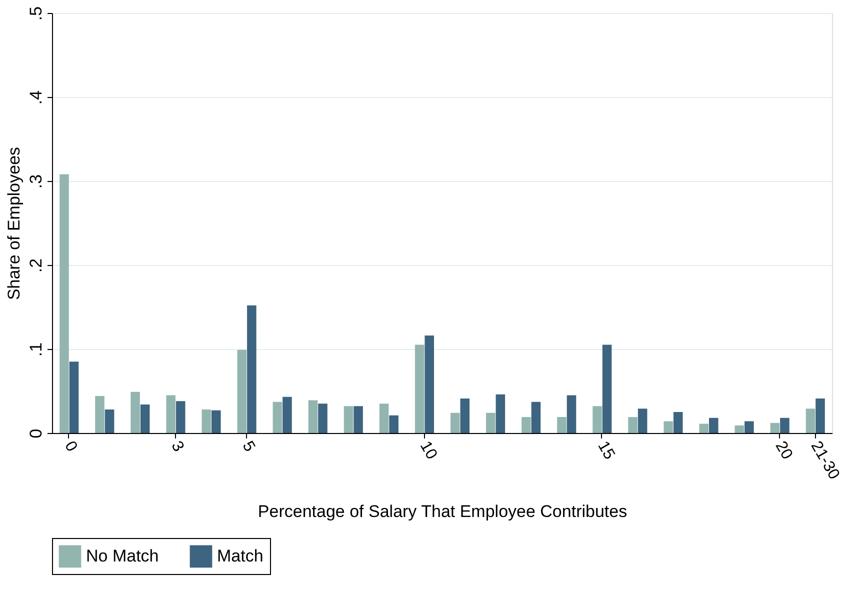 This screenshot has width=868, height=599. Describe the element at coordinates (428, 450) in the screenshot. I see `x-tick-label: 10` at that location.